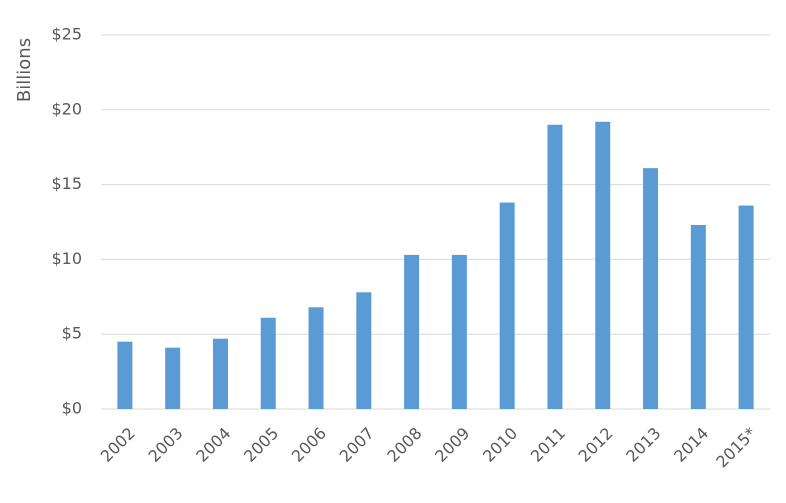  What do you see at coordinates (165, 445) in the screenshot?
I see `x-tick-label: 2003` at bounding box center [165, 445].